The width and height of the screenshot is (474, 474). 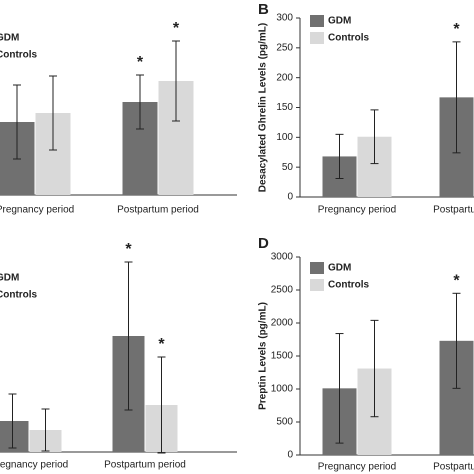 What do you see at coordinates (263, 108) in the screenshot?
I see `y-axis-label: Desacylated Ghrelin Levels (pg/mL)` at bounding box center [263, 108].